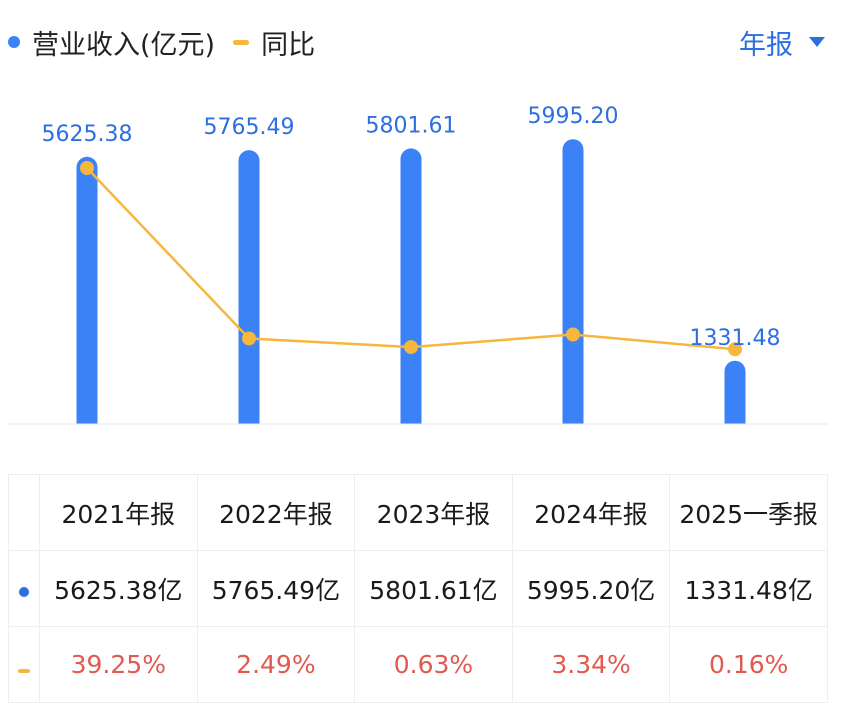  Describe the element at coordinates (249, 127) in the screenshot. I see `revenue-bar-label: 5765.49` at that location.